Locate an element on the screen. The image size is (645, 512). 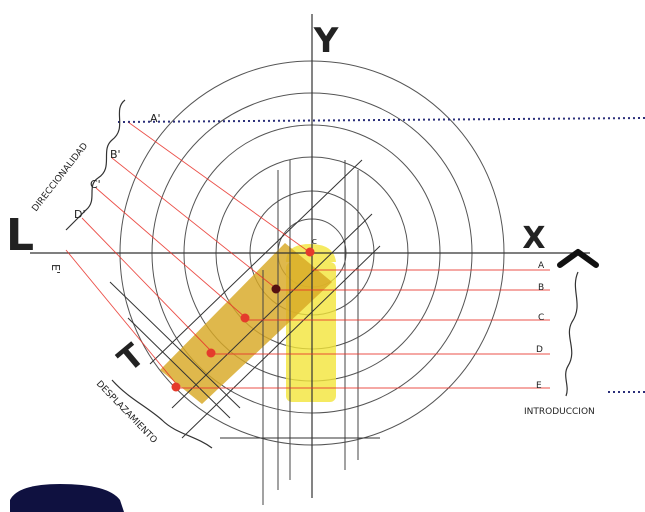
corner-blob is located at coordinates (67, 498).